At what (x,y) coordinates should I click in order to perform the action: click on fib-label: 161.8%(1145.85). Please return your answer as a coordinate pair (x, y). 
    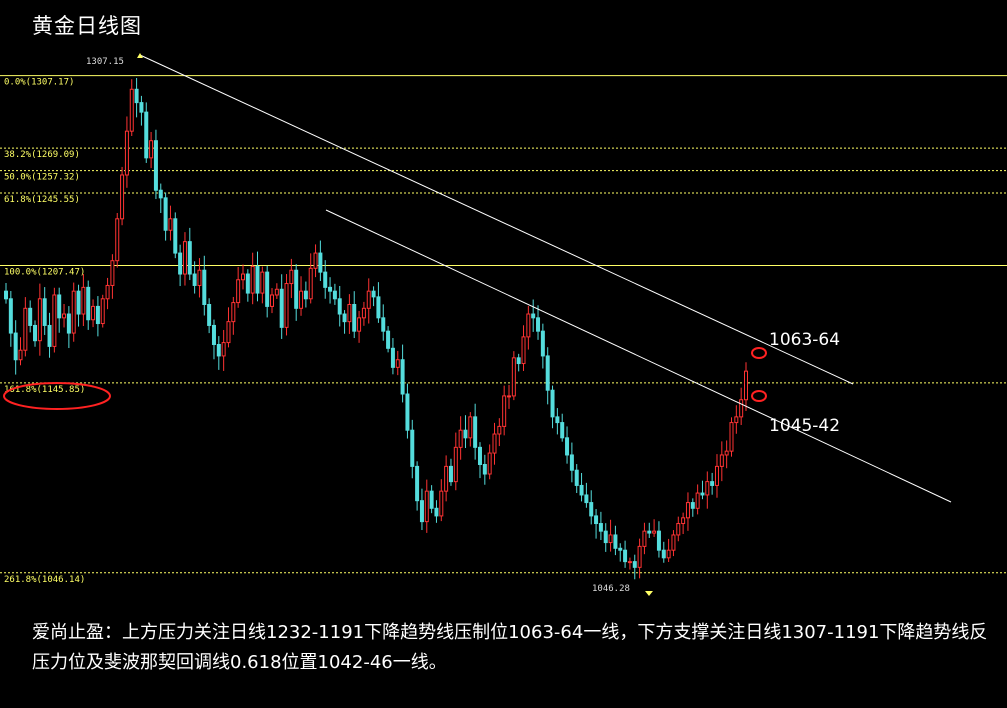
    Looking at the image, I should click on (44, 390).